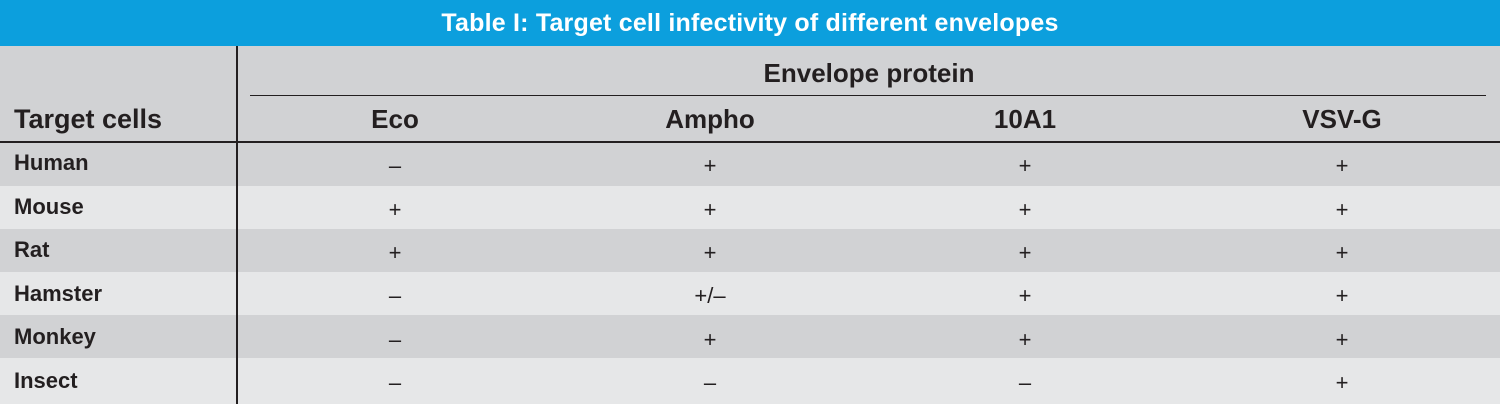  I want to click on column-header-ampho: Ampho, so click(710, 119).